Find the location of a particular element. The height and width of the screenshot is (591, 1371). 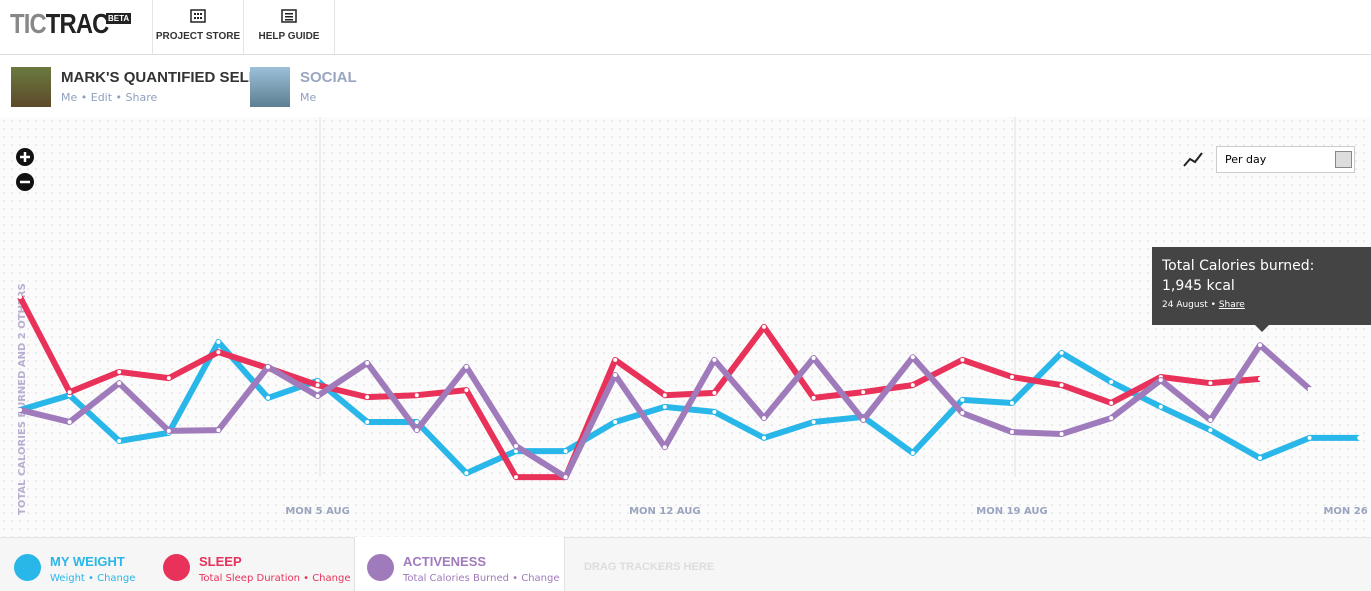

nav-project-store: PROJECT STORE is located at coordinates (197, 27).